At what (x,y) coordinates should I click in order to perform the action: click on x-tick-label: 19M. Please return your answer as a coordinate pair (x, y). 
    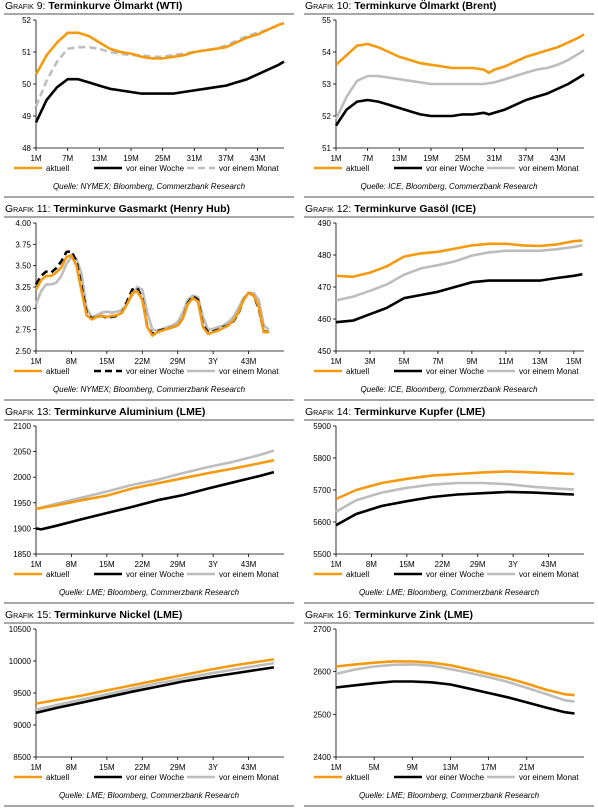
    Looking at the image, I should click on (431, 158).